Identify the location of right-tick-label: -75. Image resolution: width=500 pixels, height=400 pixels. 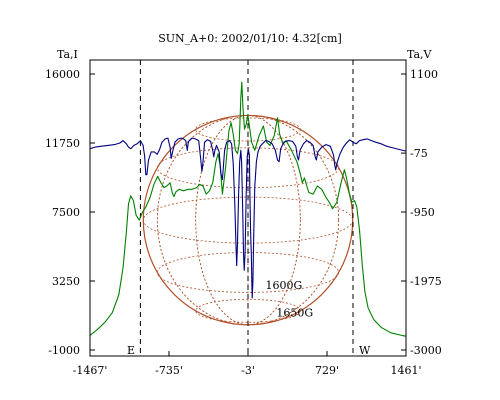
(419, 153).